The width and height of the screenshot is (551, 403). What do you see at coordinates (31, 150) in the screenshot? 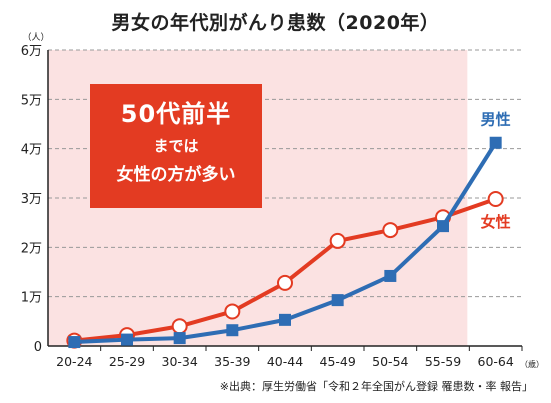
I see `y-tick-label: 4万` at bounding box center [31, 150].